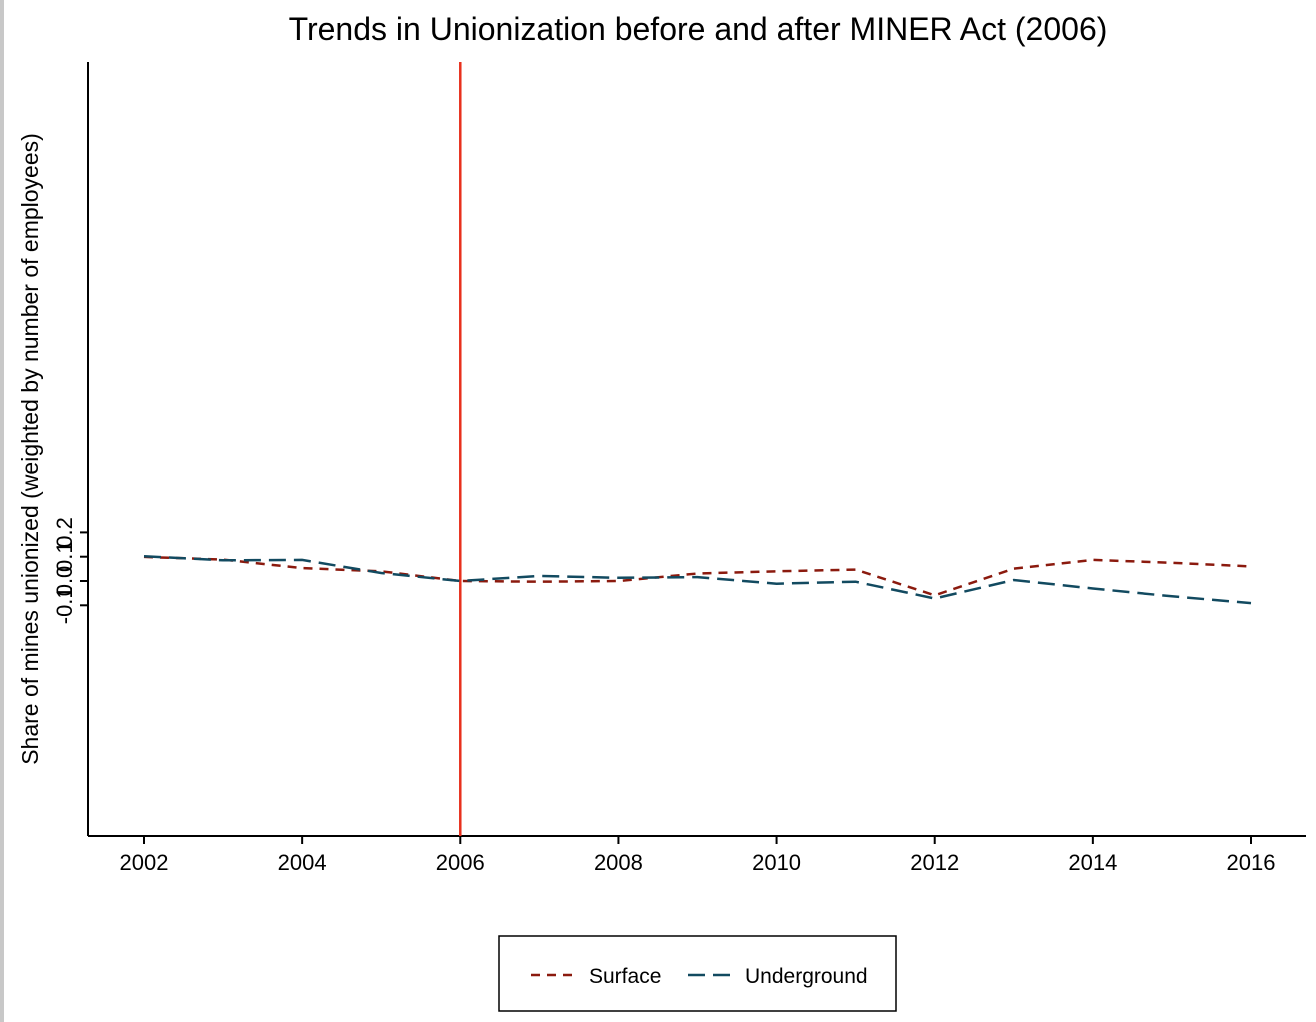  Describe the element at coordinates (1092, 862) in the screenshot. I see `x-tick-label: 2014` at that location.